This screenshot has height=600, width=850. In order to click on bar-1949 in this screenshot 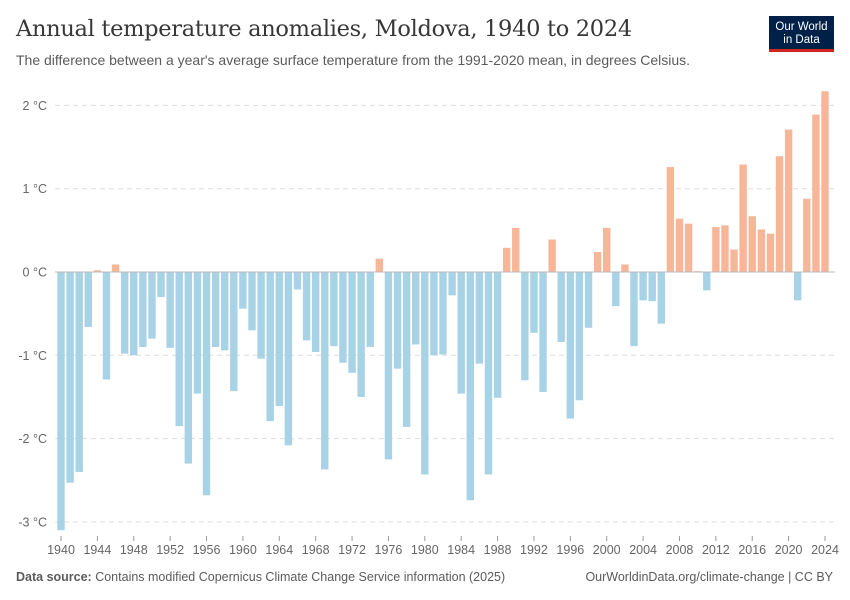, I will do `click(143, 309)`.